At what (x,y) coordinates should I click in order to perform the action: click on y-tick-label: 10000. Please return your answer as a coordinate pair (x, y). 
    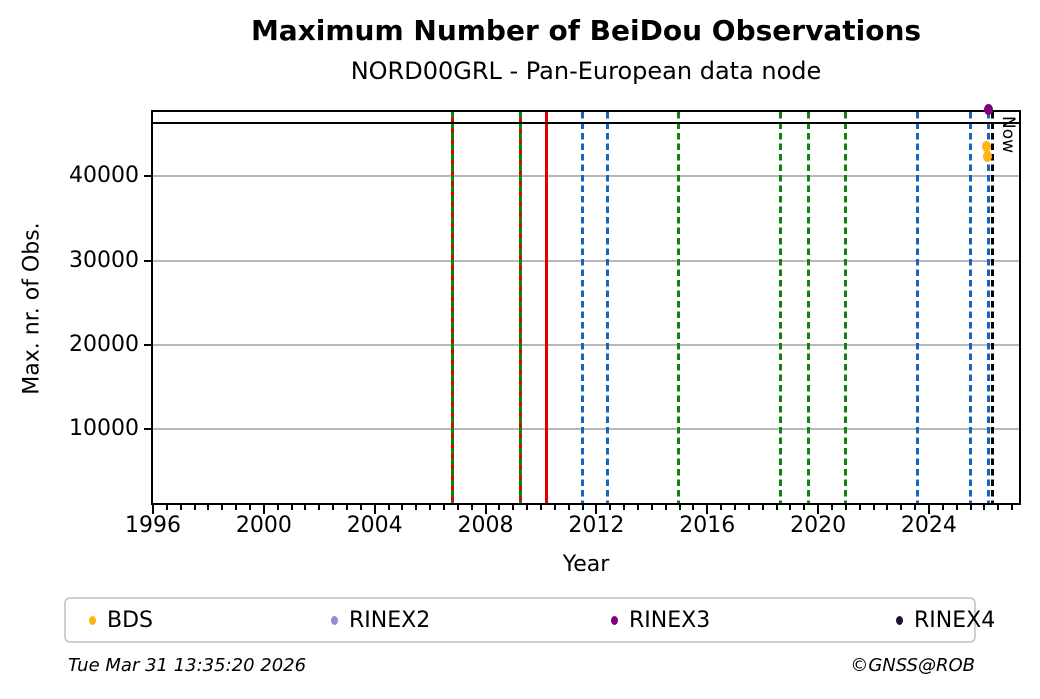
    Looking at the image, I should click on (104, 429).